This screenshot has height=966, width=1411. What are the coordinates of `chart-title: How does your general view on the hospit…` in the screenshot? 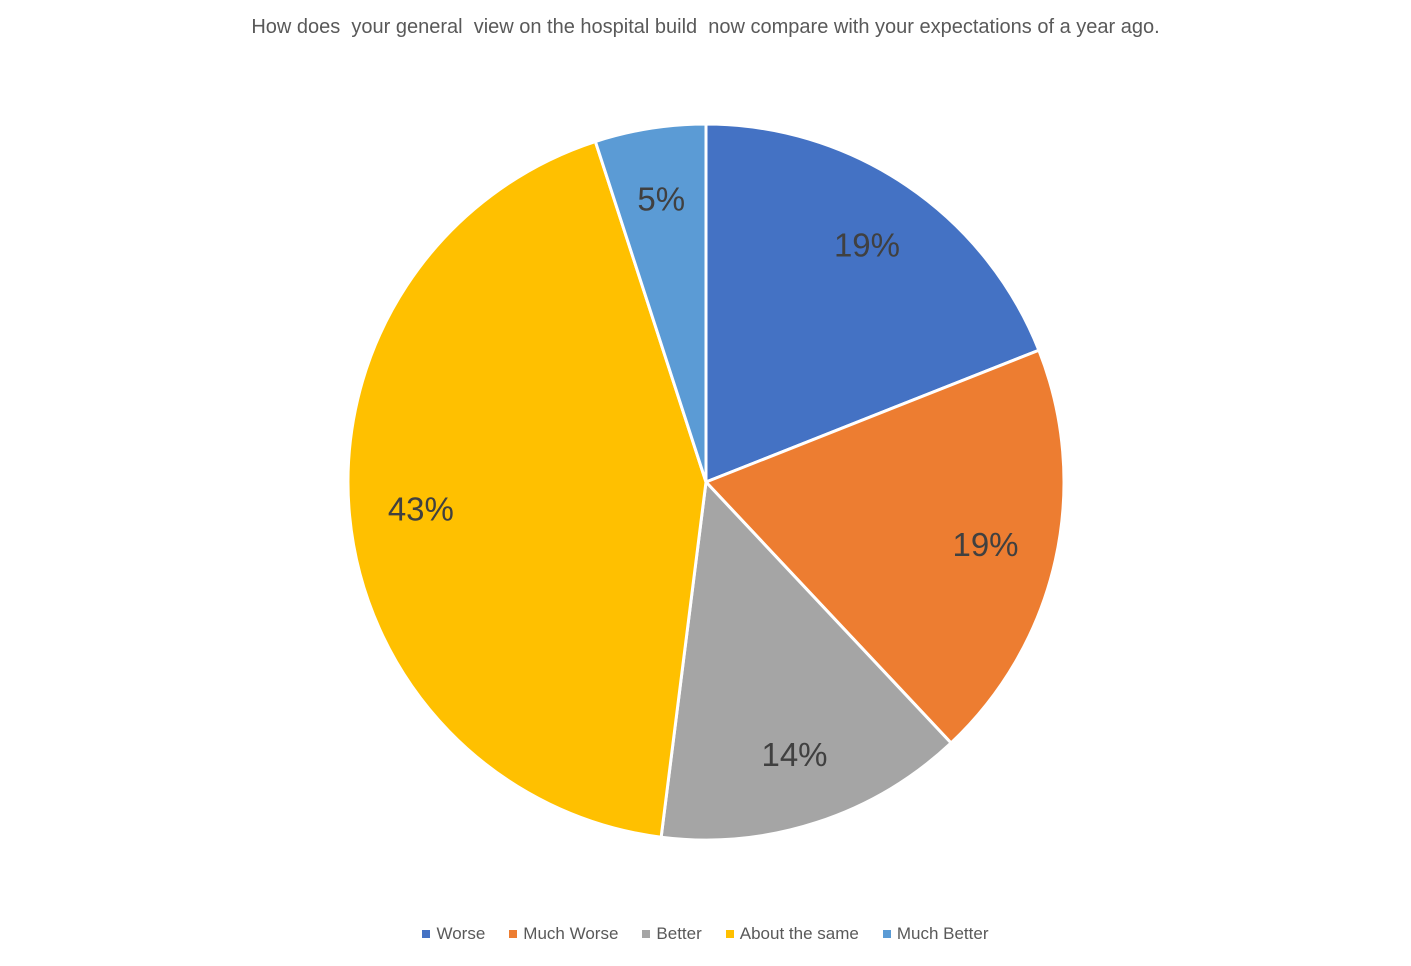 It's located at (705, 27).